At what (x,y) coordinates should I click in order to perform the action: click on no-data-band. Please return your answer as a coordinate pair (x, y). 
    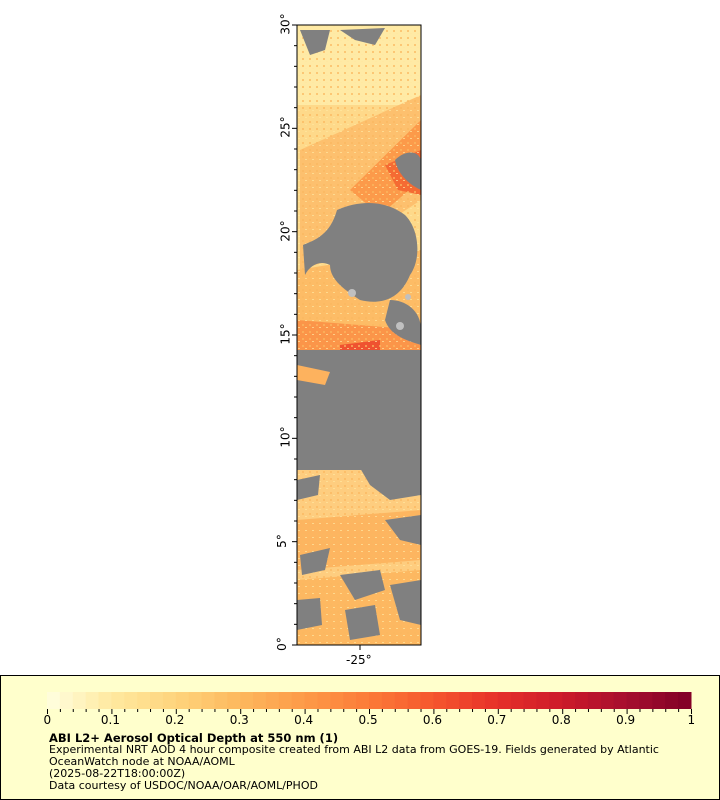
    Looking at the image, I should click on (359, 410).